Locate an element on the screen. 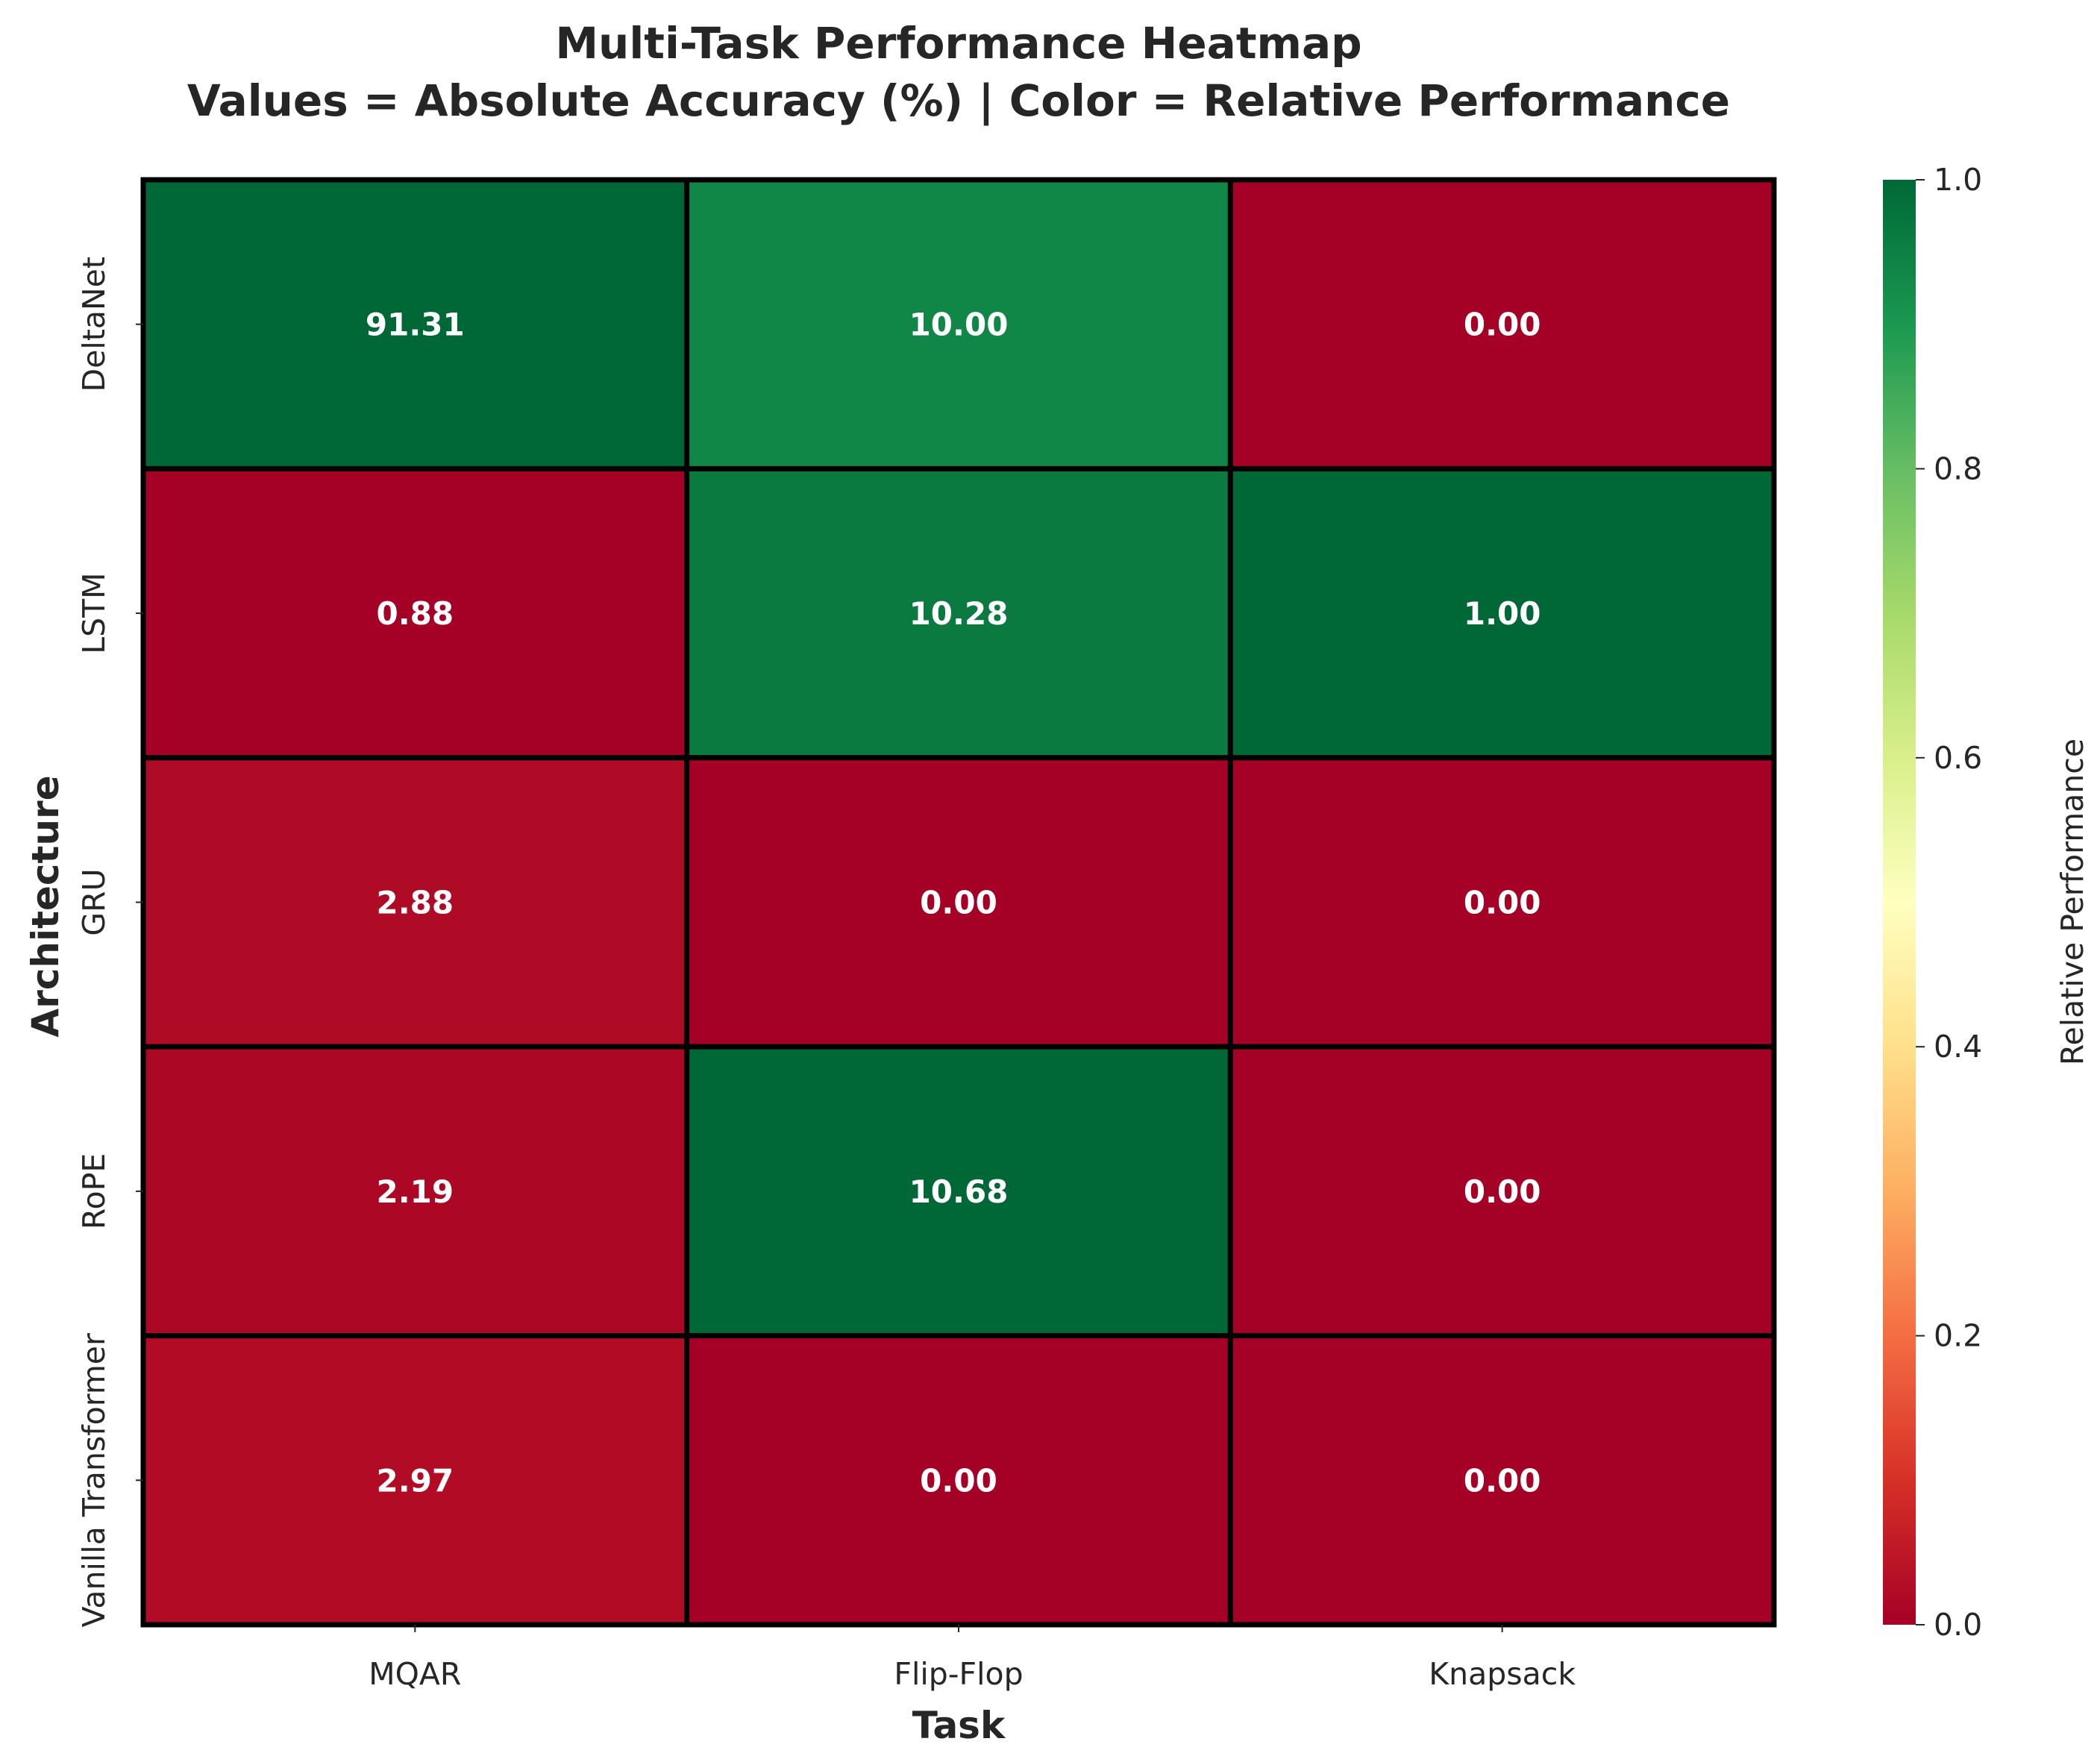 Image resolution: width=2100 pixels, height=1762 pixels. colorbar-tick-label: 0.8 is located at coordinates (1958, 468).